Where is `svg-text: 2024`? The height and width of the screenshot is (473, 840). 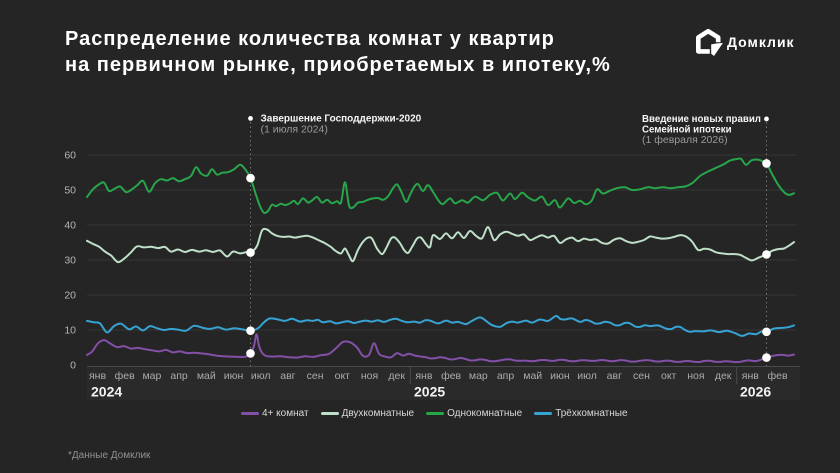 svg-text: 2024 is located at coordinates (106, 392).